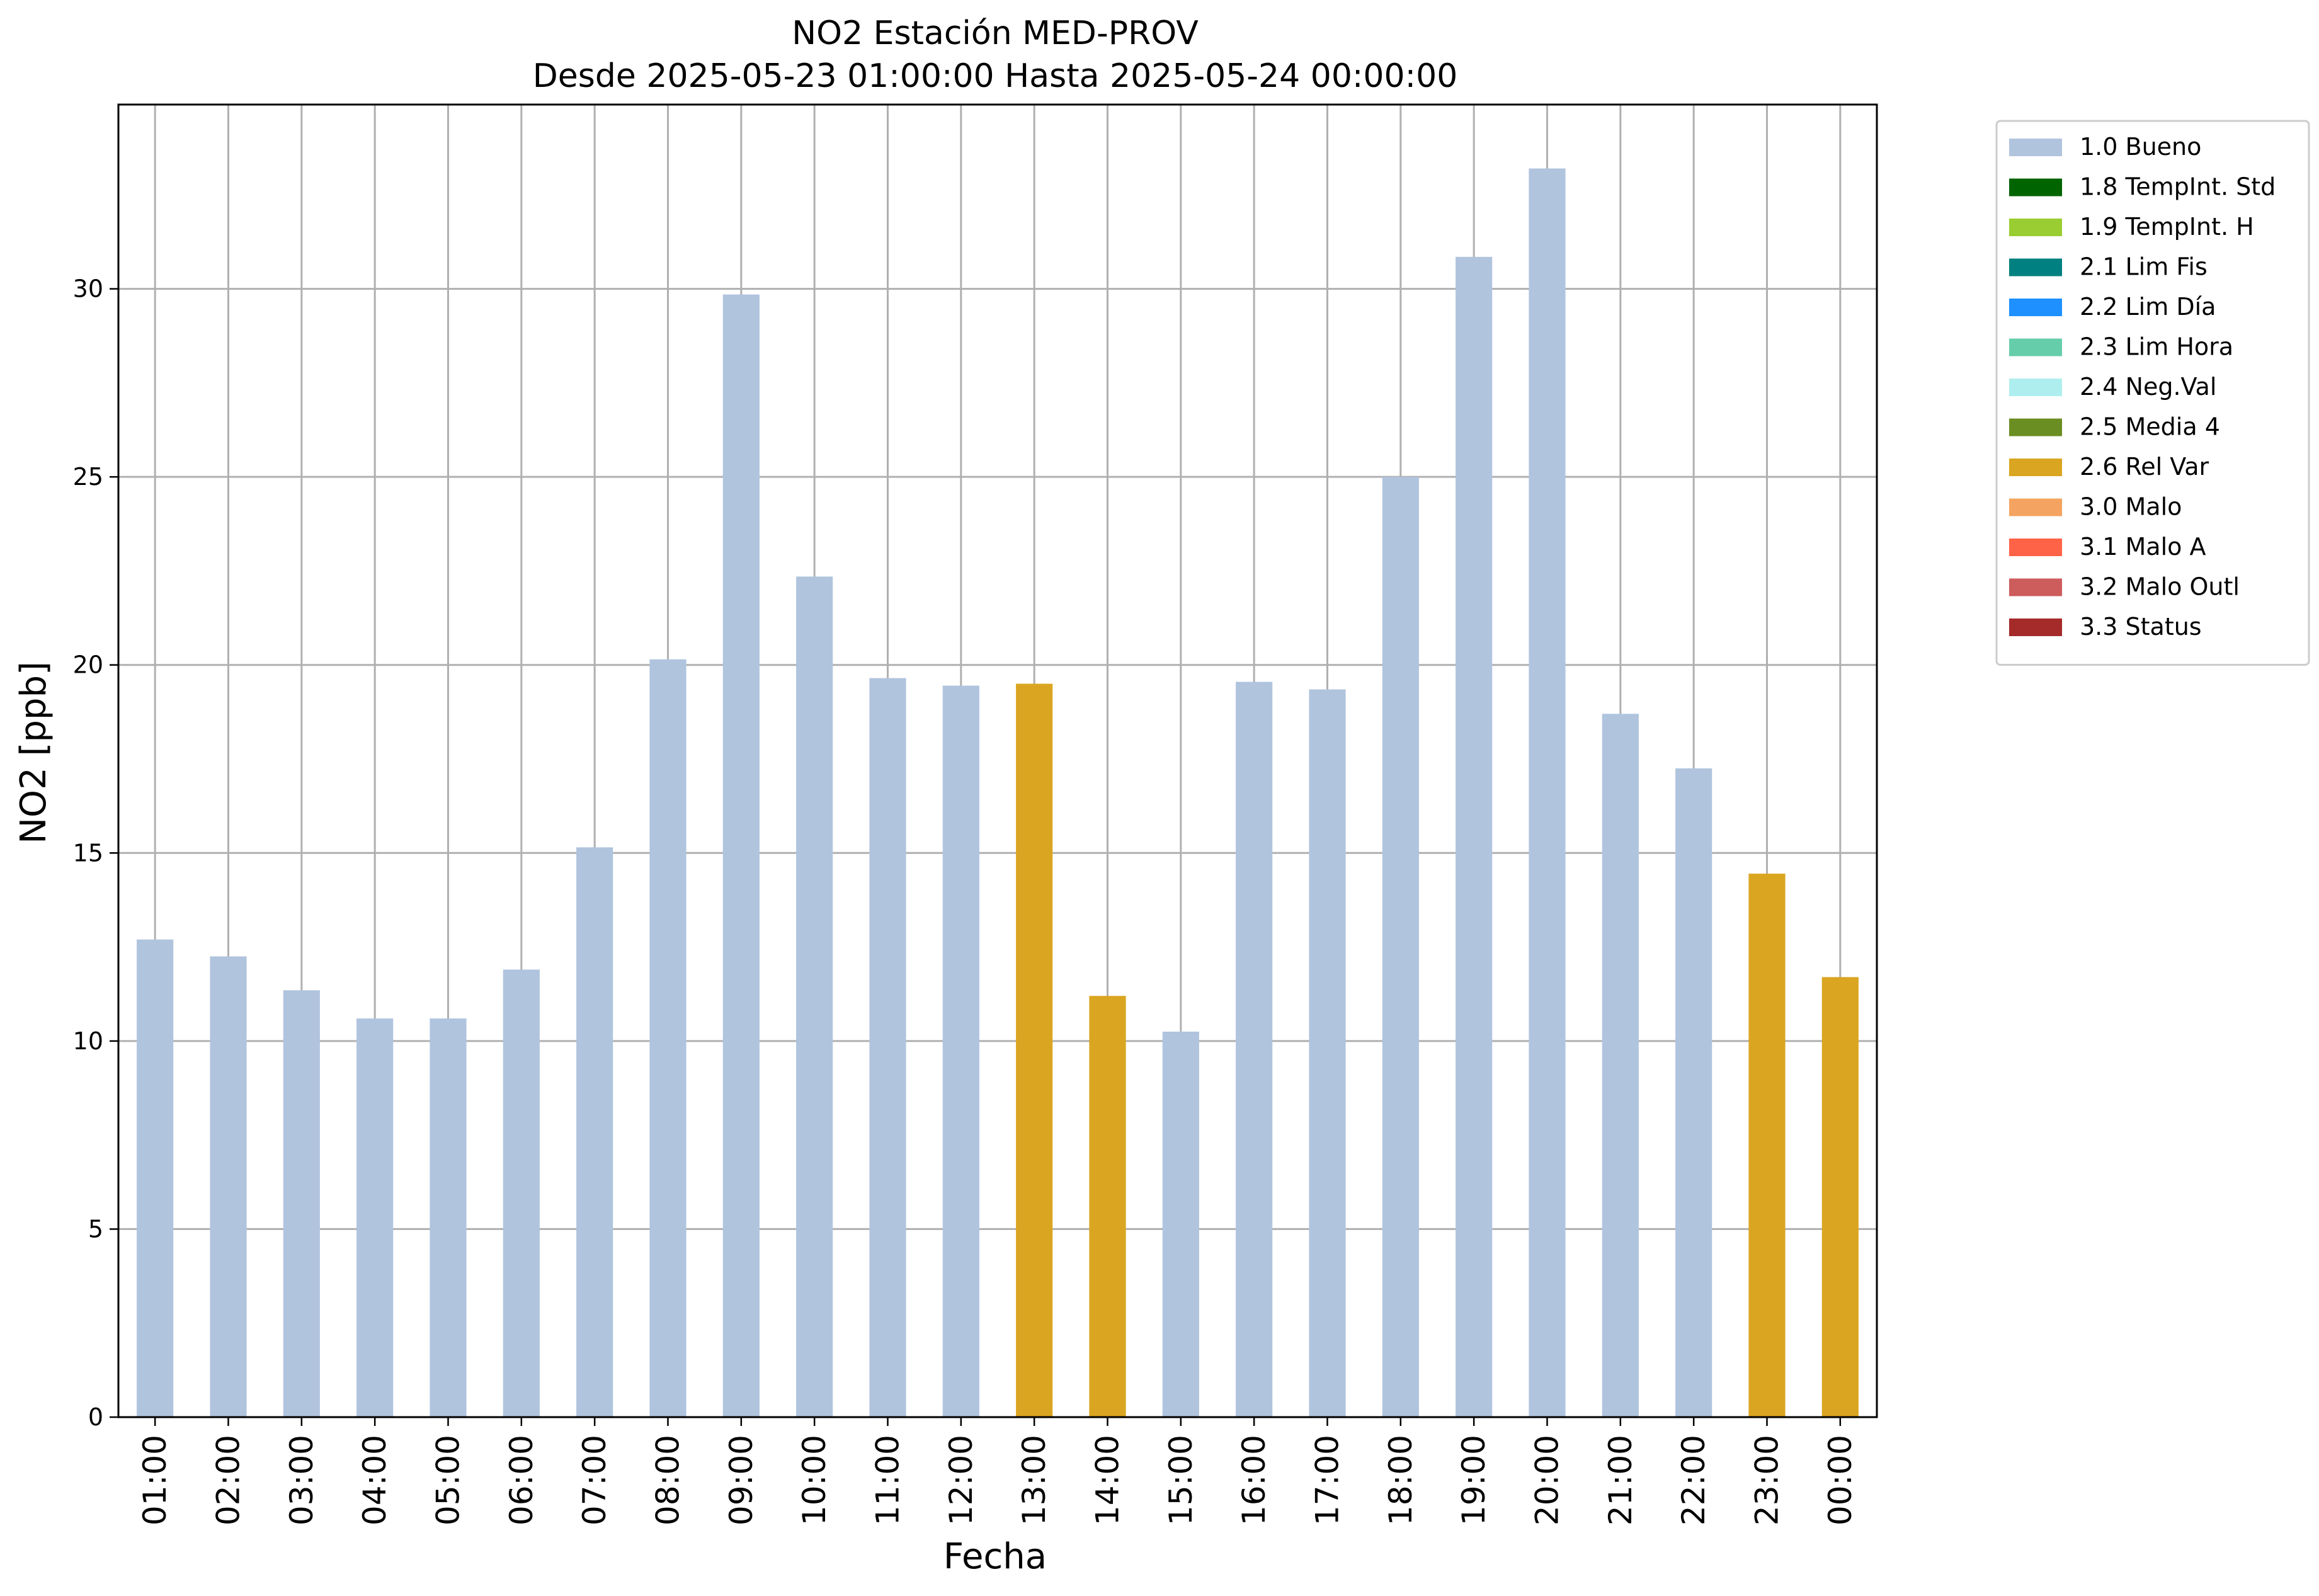 The width and height of the screenshot is (2319, 1596). What do you see at coordinates (95, 1417) in the screenshot?
I see `y-tick-label: 0` at bounding box center [95, 1417].